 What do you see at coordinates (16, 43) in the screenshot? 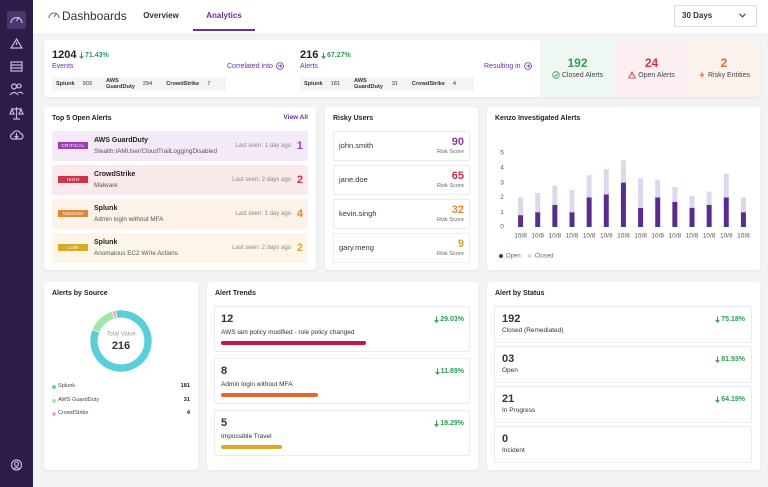
I see `nav-alerts-icon` at bounding box center [16, 43].